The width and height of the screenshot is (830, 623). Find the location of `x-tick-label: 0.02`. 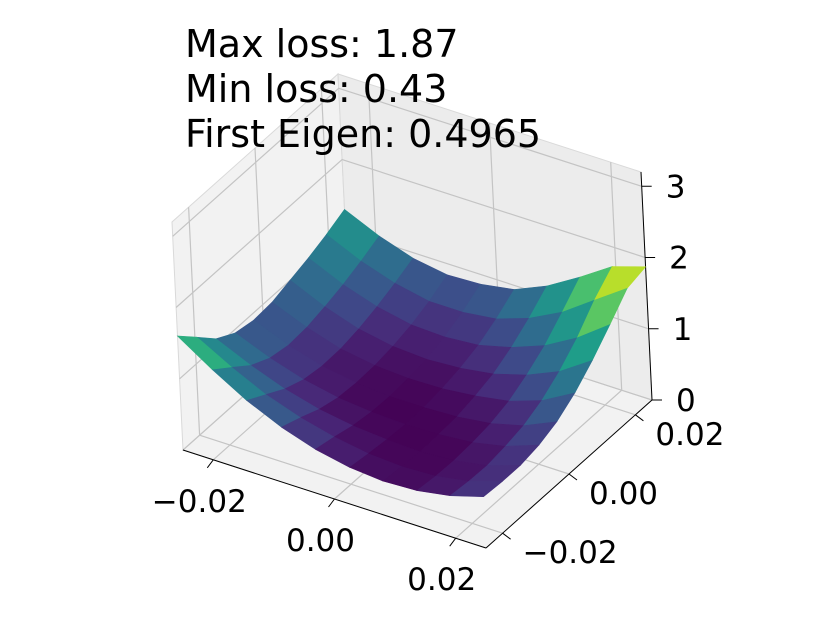

x-tick-label: 0.02 is located at coordinates (441, 580).